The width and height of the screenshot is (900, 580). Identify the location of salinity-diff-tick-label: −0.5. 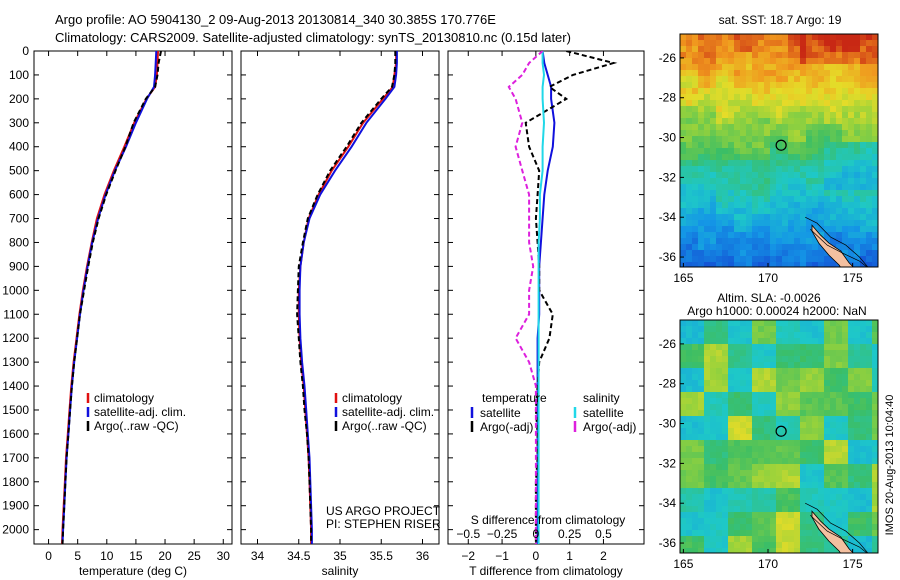
(468, 534).